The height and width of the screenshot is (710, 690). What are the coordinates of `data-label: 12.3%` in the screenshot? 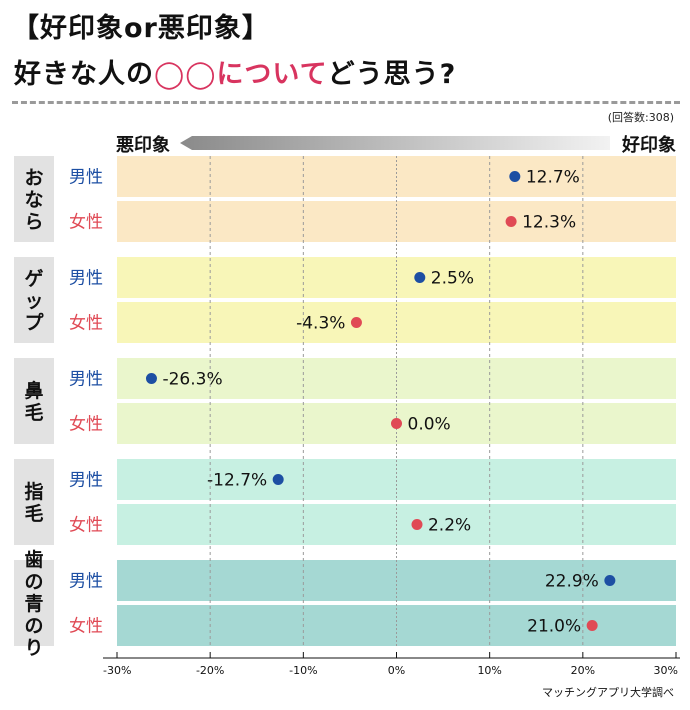 It's located at (549, 223).